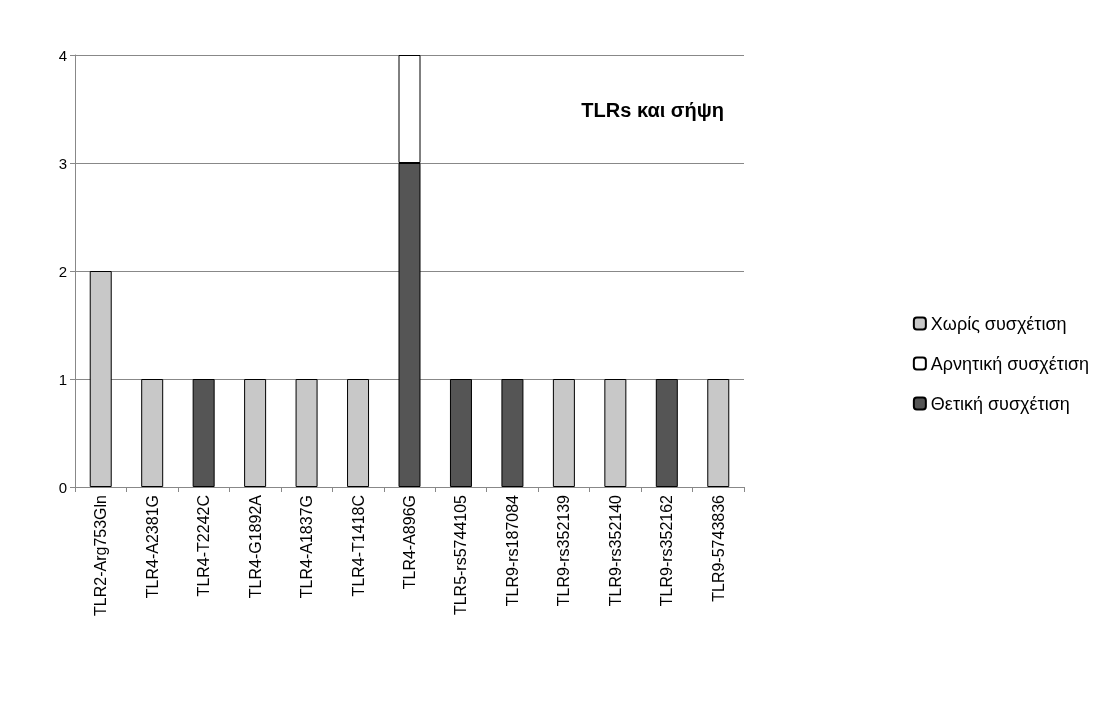 The height and width of the screenshot is (727, 1114). Describe the element at coordinates (667, 550) in the screenshot. I see `x-tick-label: TLR9-rs352162` at that location.